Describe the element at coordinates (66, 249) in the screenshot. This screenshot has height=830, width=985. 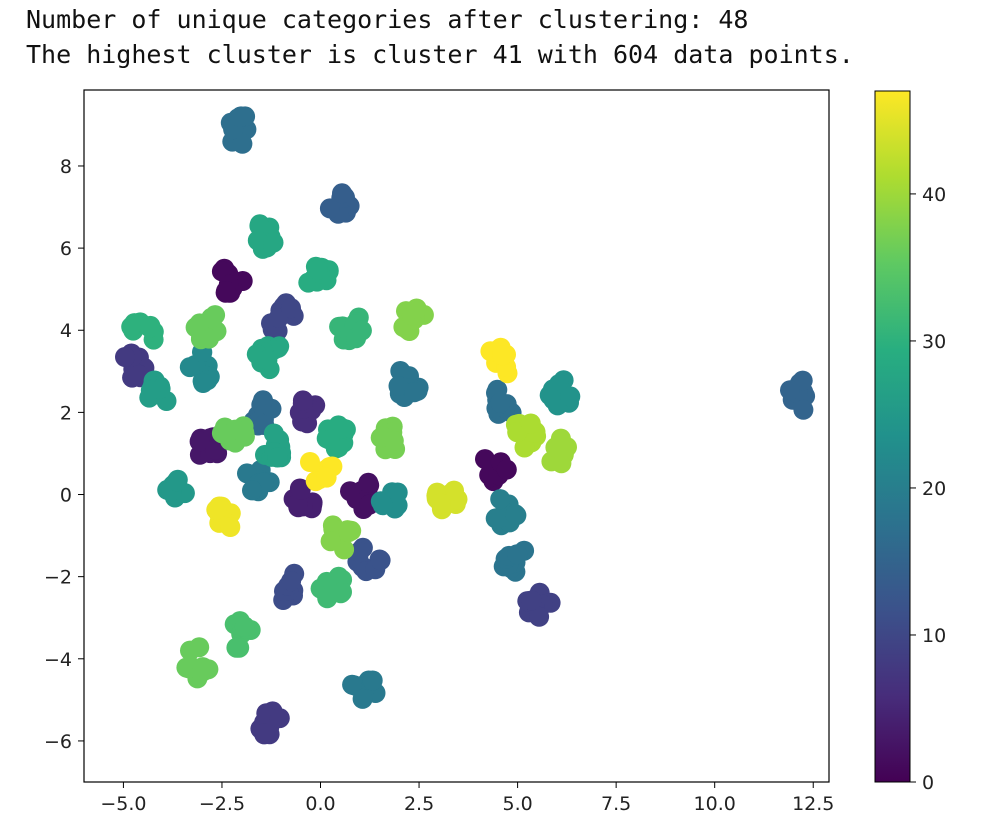
I see `y-tick-label: 6` at that location.